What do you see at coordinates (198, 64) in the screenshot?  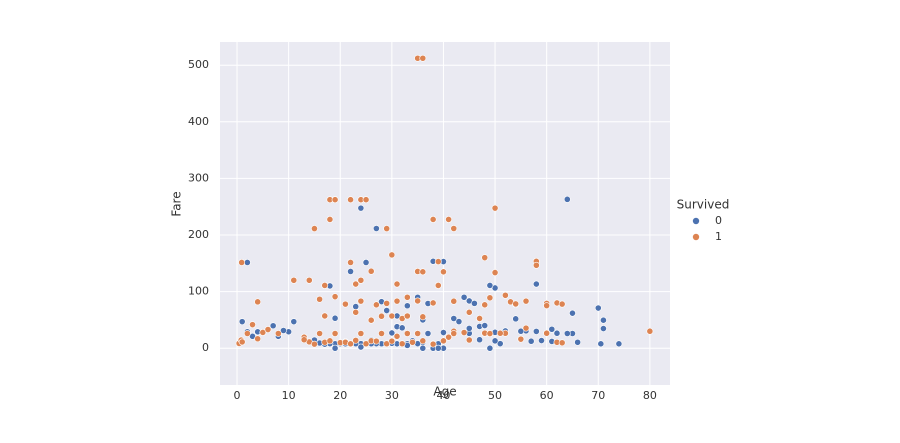 I see `y-tick-label: 500` at bounding box center [198, 64].